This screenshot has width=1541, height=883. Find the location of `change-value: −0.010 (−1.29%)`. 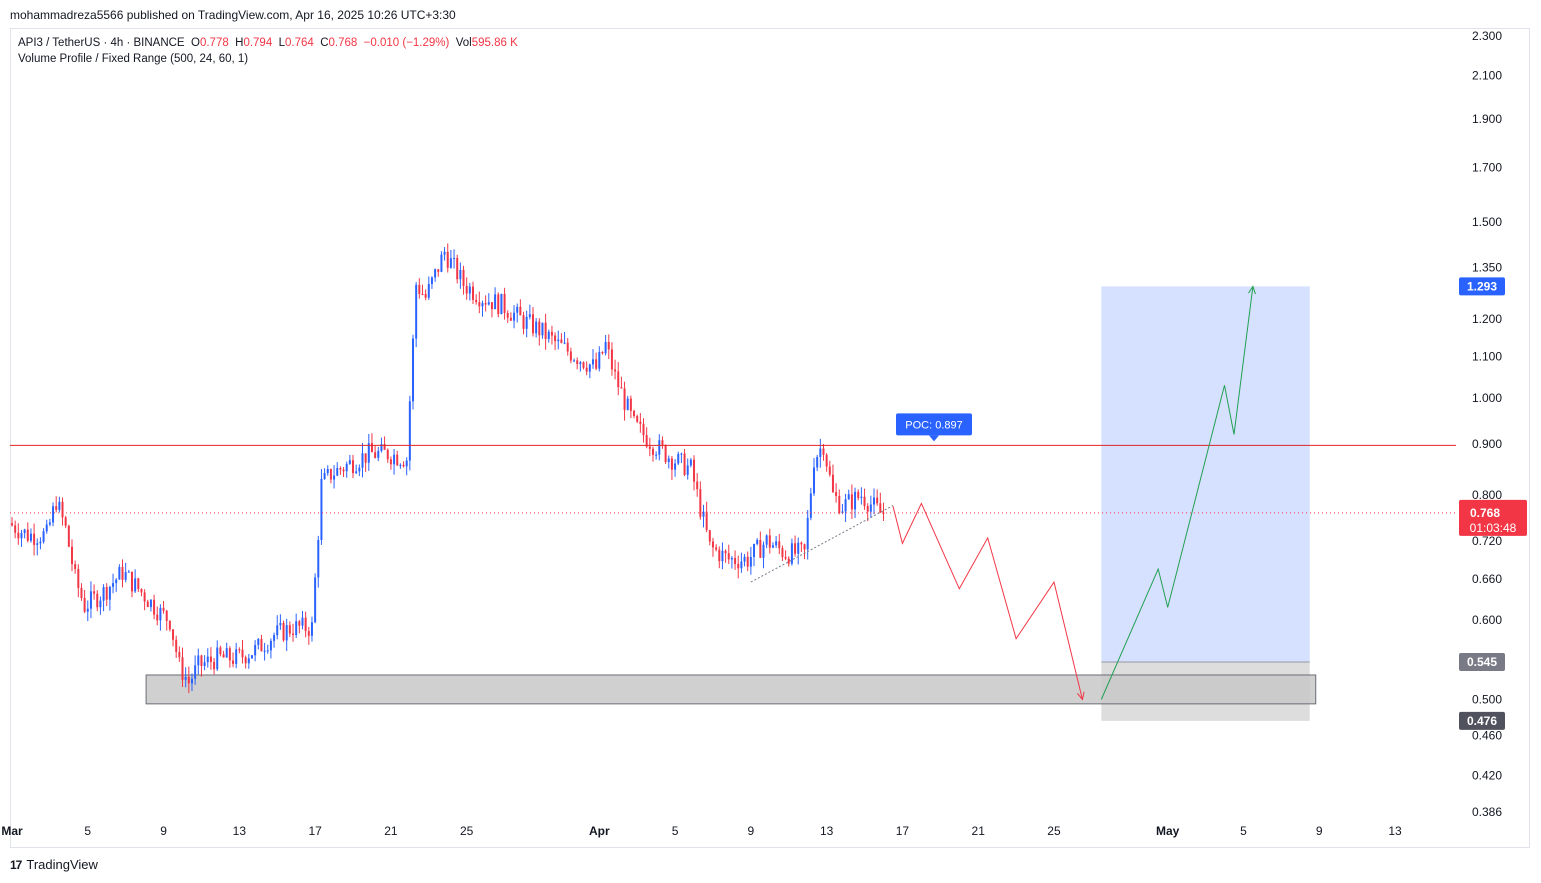

change-value: −0.010 (−1.29%) is located at coordinates (406, 43).